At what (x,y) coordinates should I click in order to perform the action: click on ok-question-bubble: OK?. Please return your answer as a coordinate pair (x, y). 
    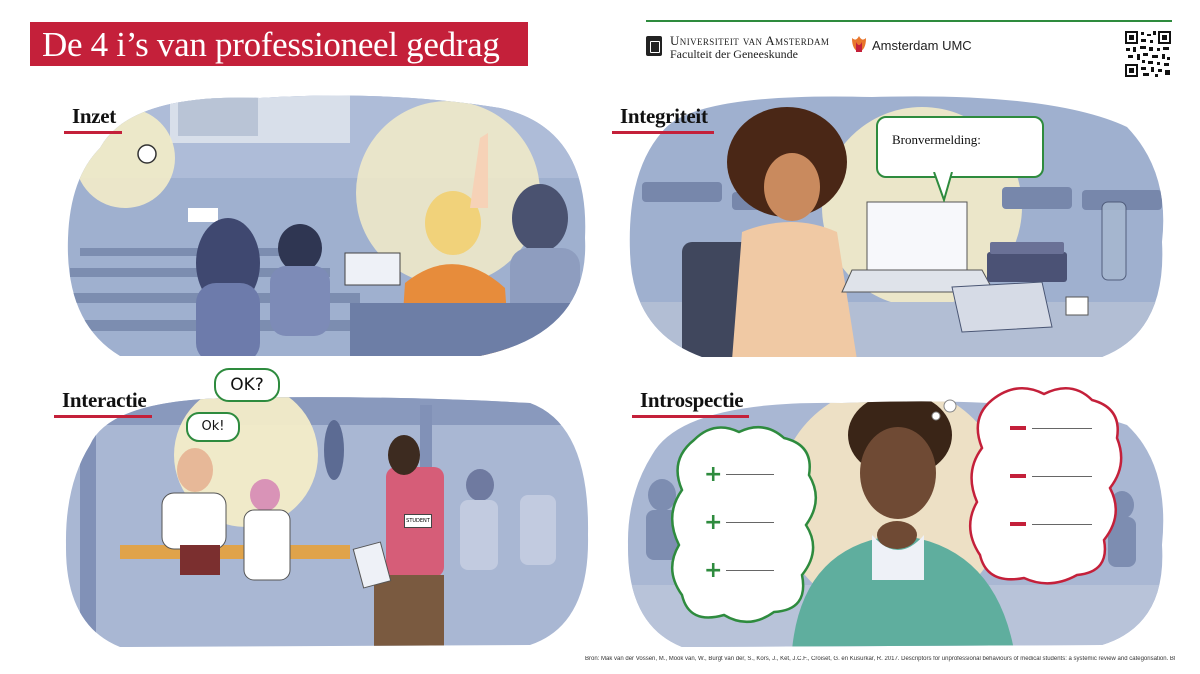
    Looking at the image, I should click on (247, 385).